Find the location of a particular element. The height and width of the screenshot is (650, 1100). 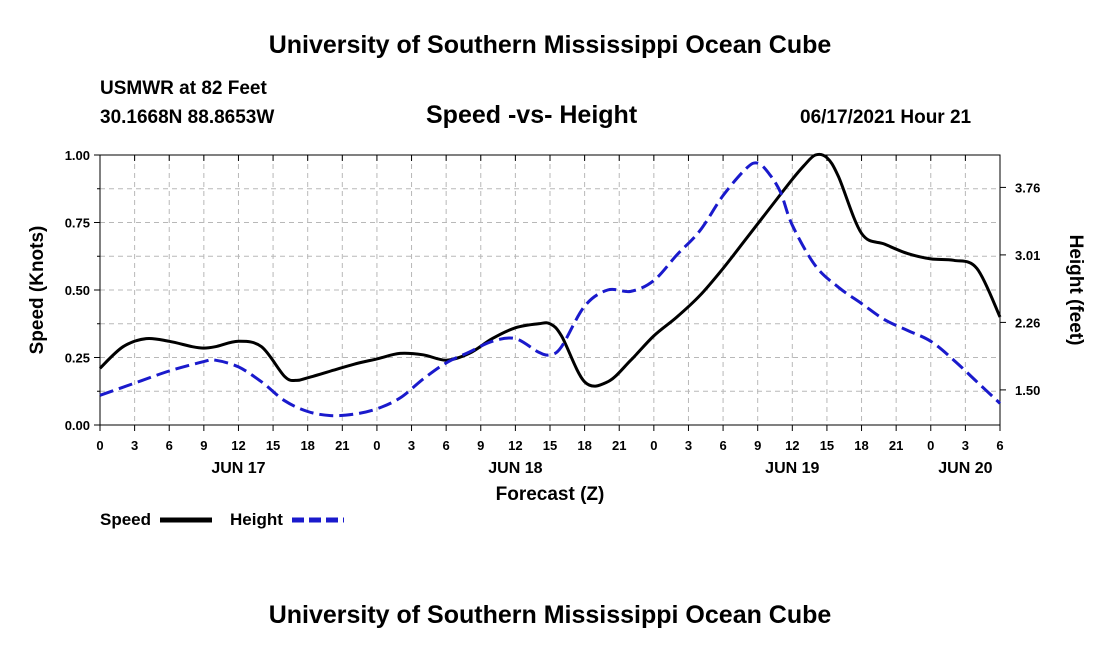

y-tick-label: 0.50 is located at coordinates (77, 290).